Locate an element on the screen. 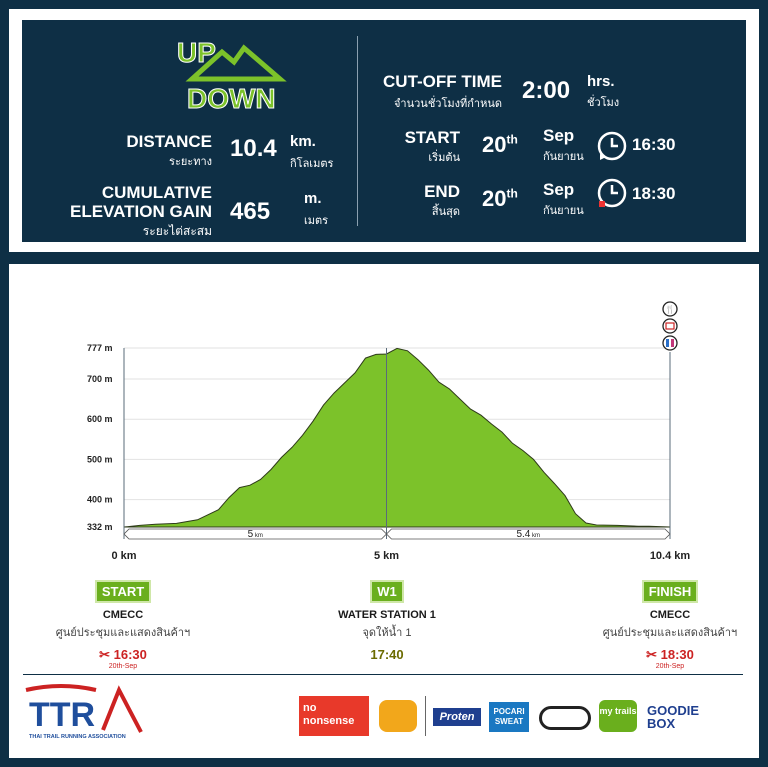 Image resolution: width=768 pixels, height=767 pixels. y-tick-label: 600 m is located at coordinates (100, 419).